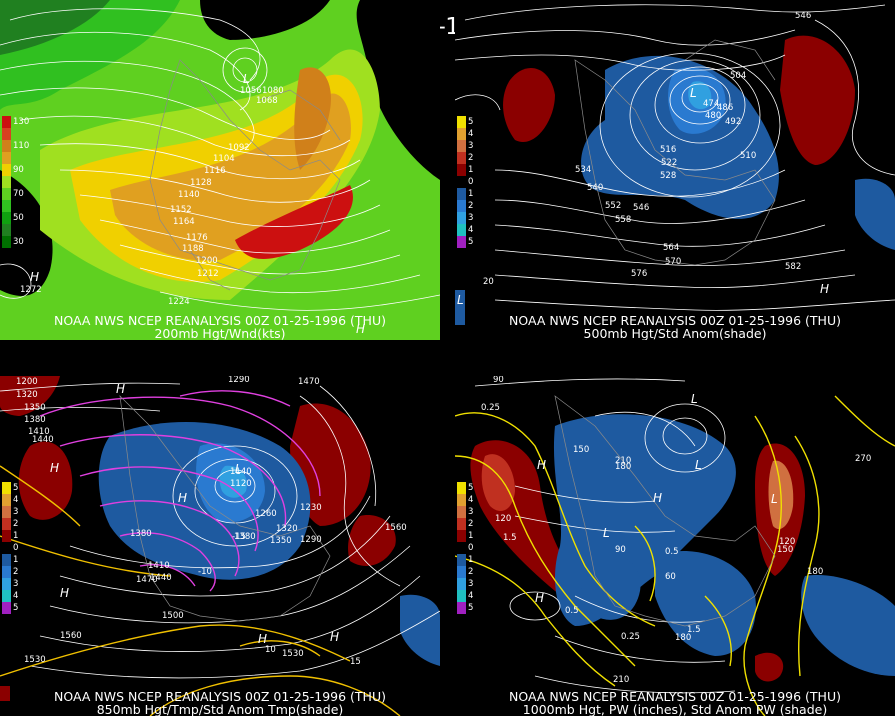 This screenshot has height=716, width=895. Describe the element at coordinates (673, 262) in the screenshot. I see `contour-label: 570` at that location.